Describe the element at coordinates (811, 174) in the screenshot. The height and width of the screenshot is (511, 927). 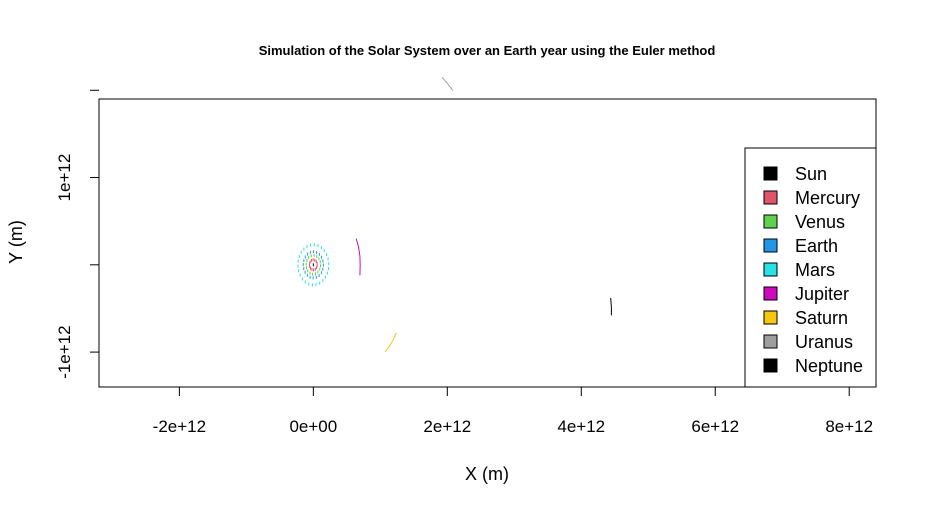
I see `legend-label: Sun` at that location.